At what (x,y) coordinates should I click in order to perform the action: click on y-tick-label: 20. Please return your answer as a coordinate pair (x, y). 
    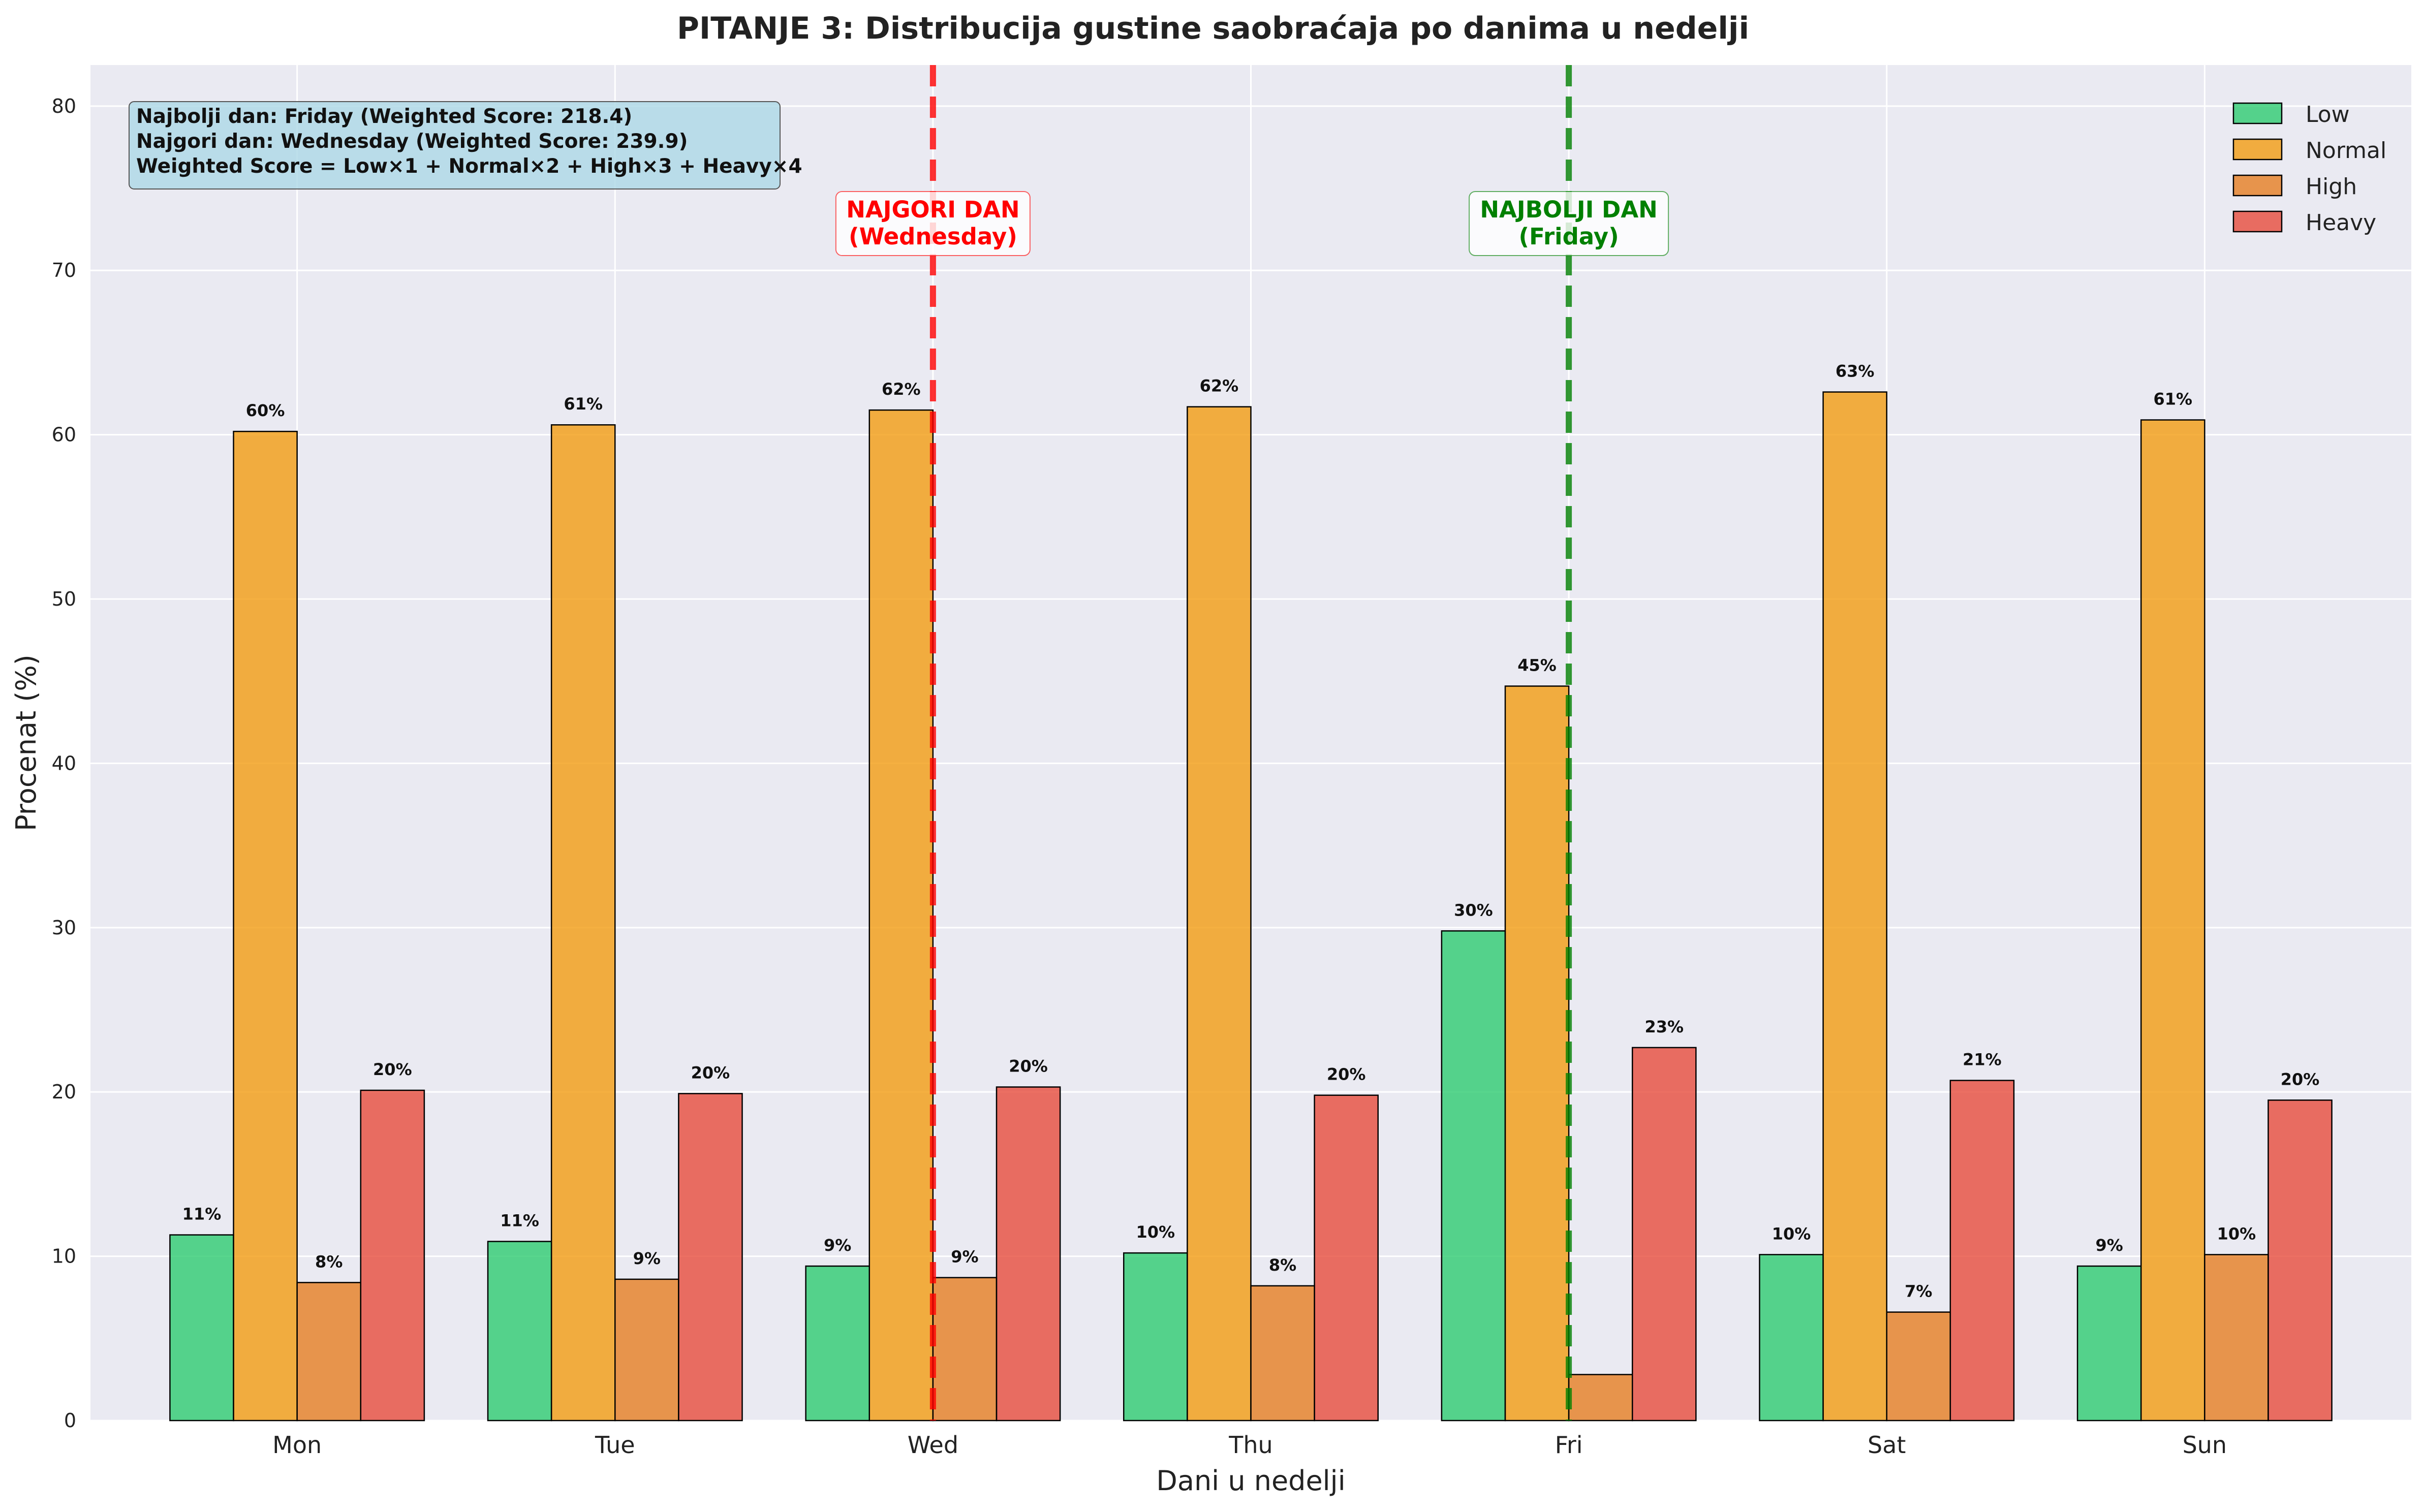
    Looking at the image, I should click on (64, 1092).